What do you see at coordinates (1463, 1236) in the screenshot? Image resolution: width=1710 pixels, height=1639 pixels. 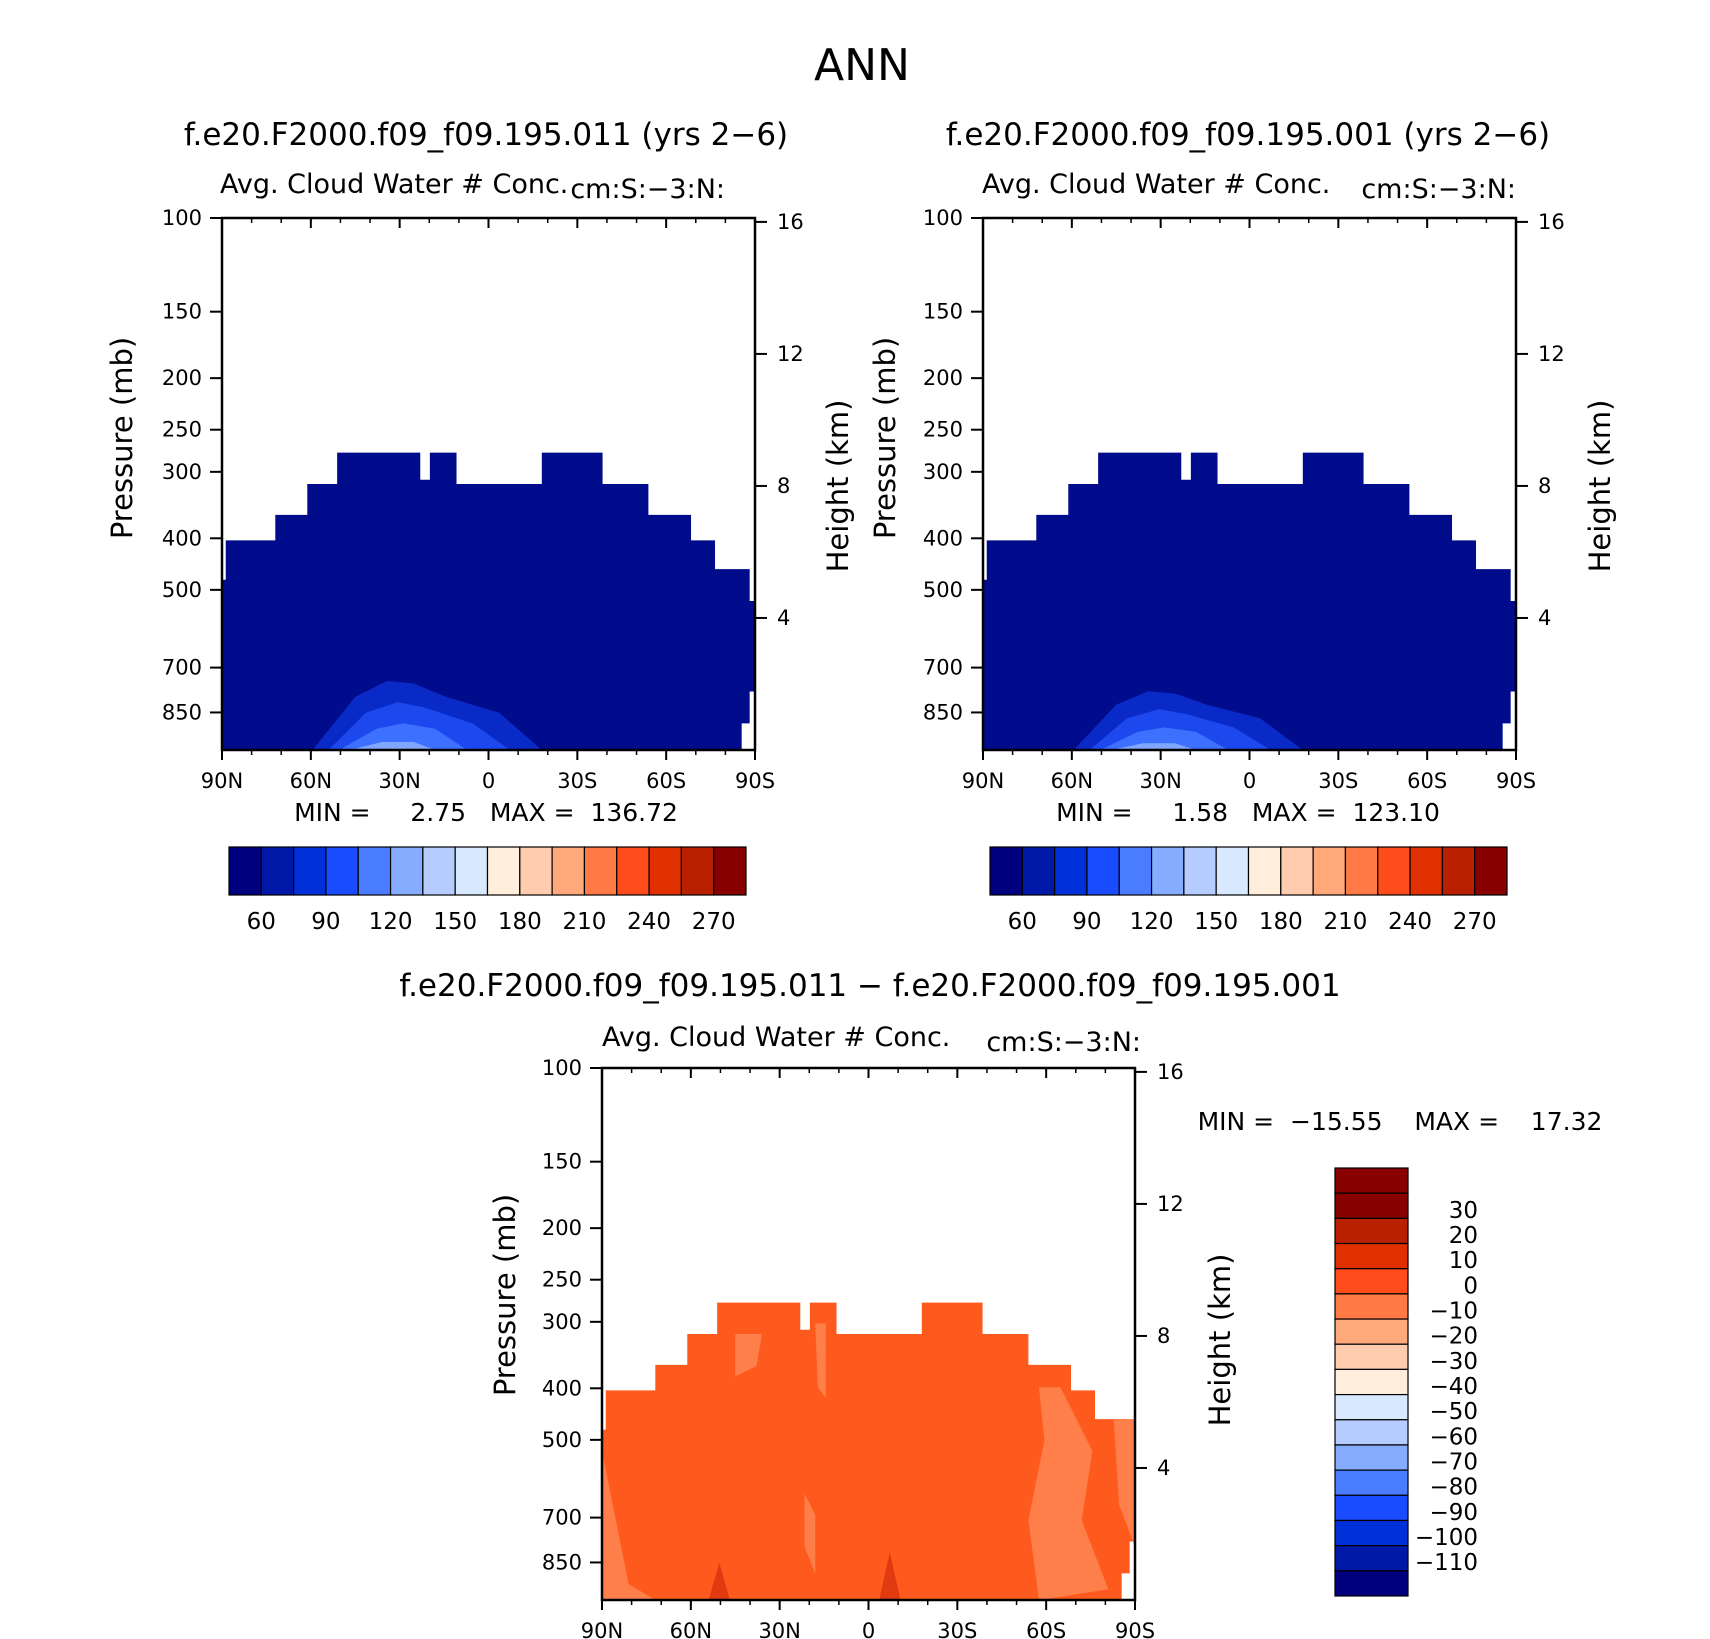 I see `colorbar-tick-label: 20` at bounding box center [1463, 1236].